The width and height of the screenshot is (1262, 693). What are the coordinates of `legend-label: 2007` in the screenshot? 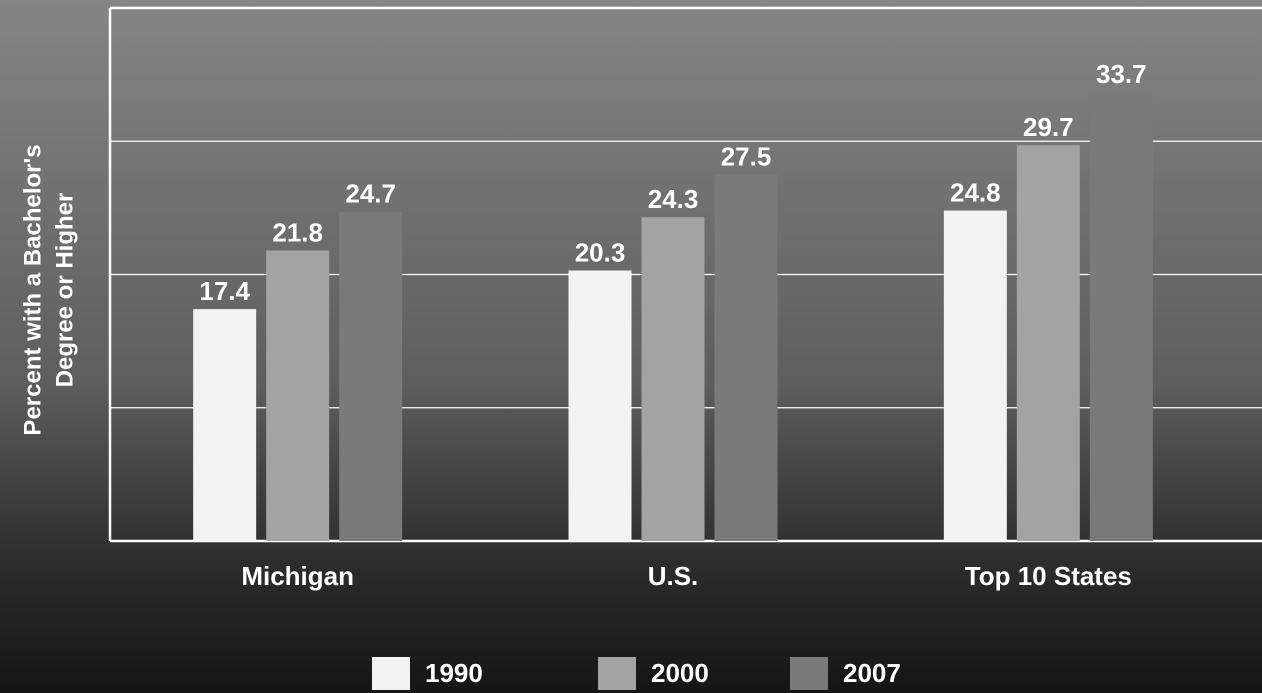 It's located at (872, 673).